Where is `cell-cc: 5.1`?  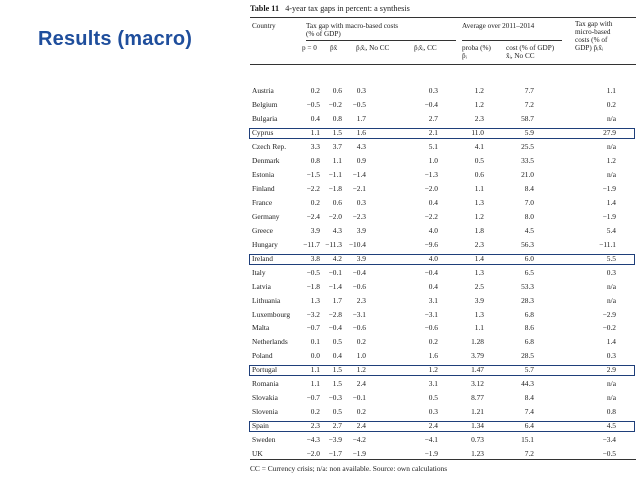
cell-cc: 5.1 is located at coordinates (433, 146).